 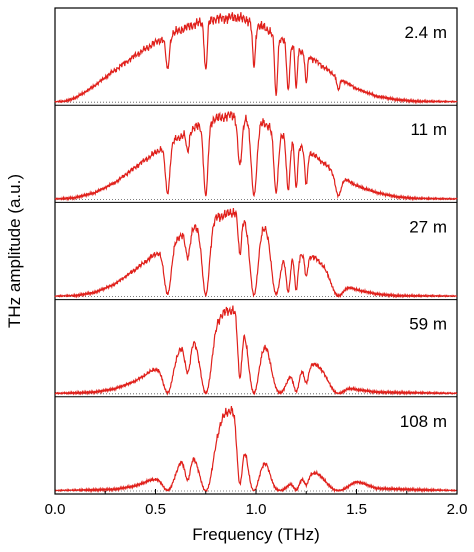 What do you see at coordinates (457, 509) in the screenshot?
I see `x-tick-label-4: 2.0` at bounding box center [457, 509].